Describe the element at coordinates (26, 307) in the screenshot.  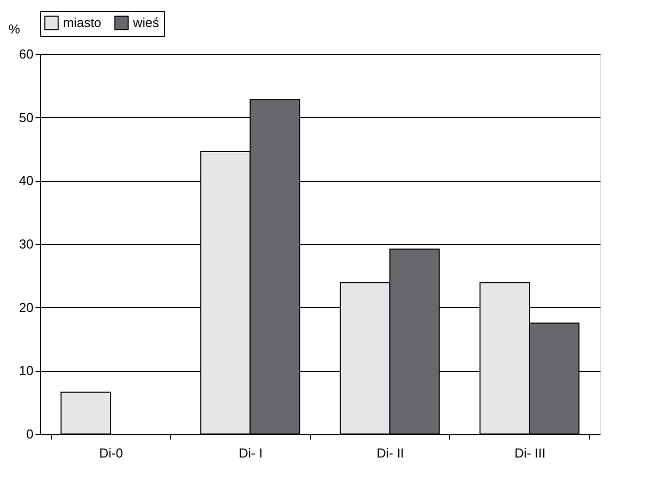
I see `y-tick-label: 20` at that location.